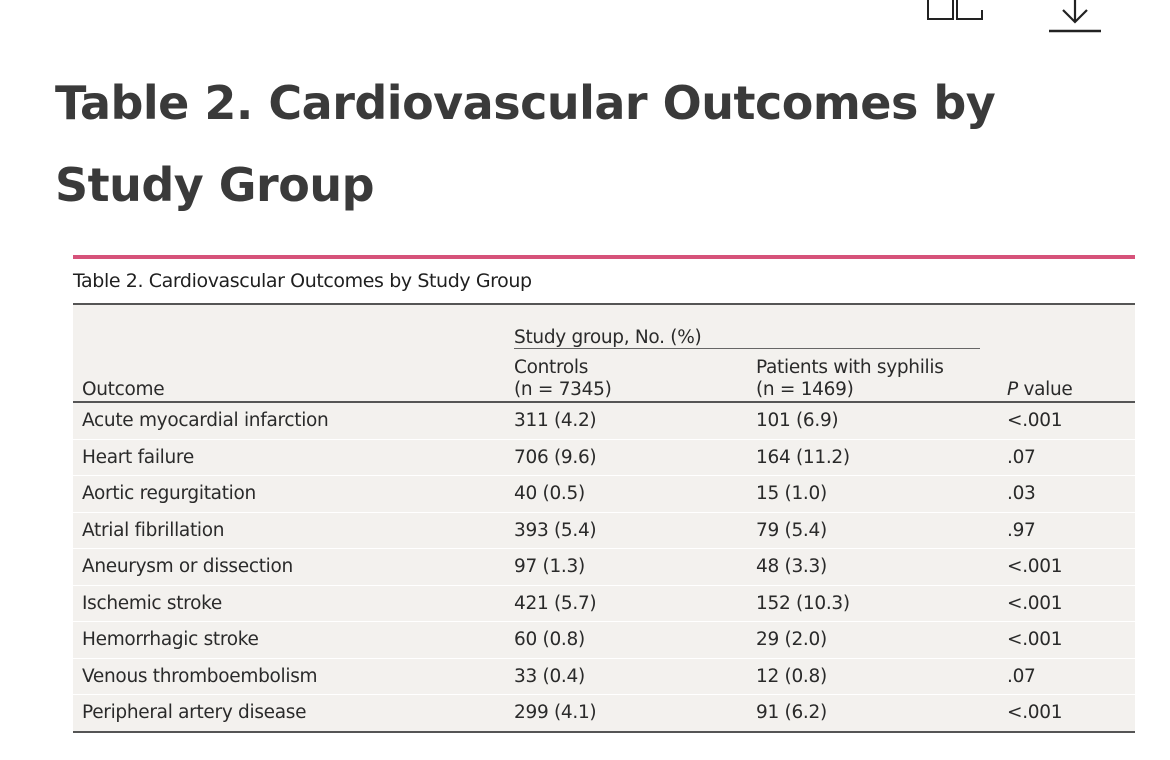 The image size is (1170, 760). Describe the element at coordinates (293, 640) in the screenshot. I see `outcome-cell: Hemorrhagic stroke` at that location.